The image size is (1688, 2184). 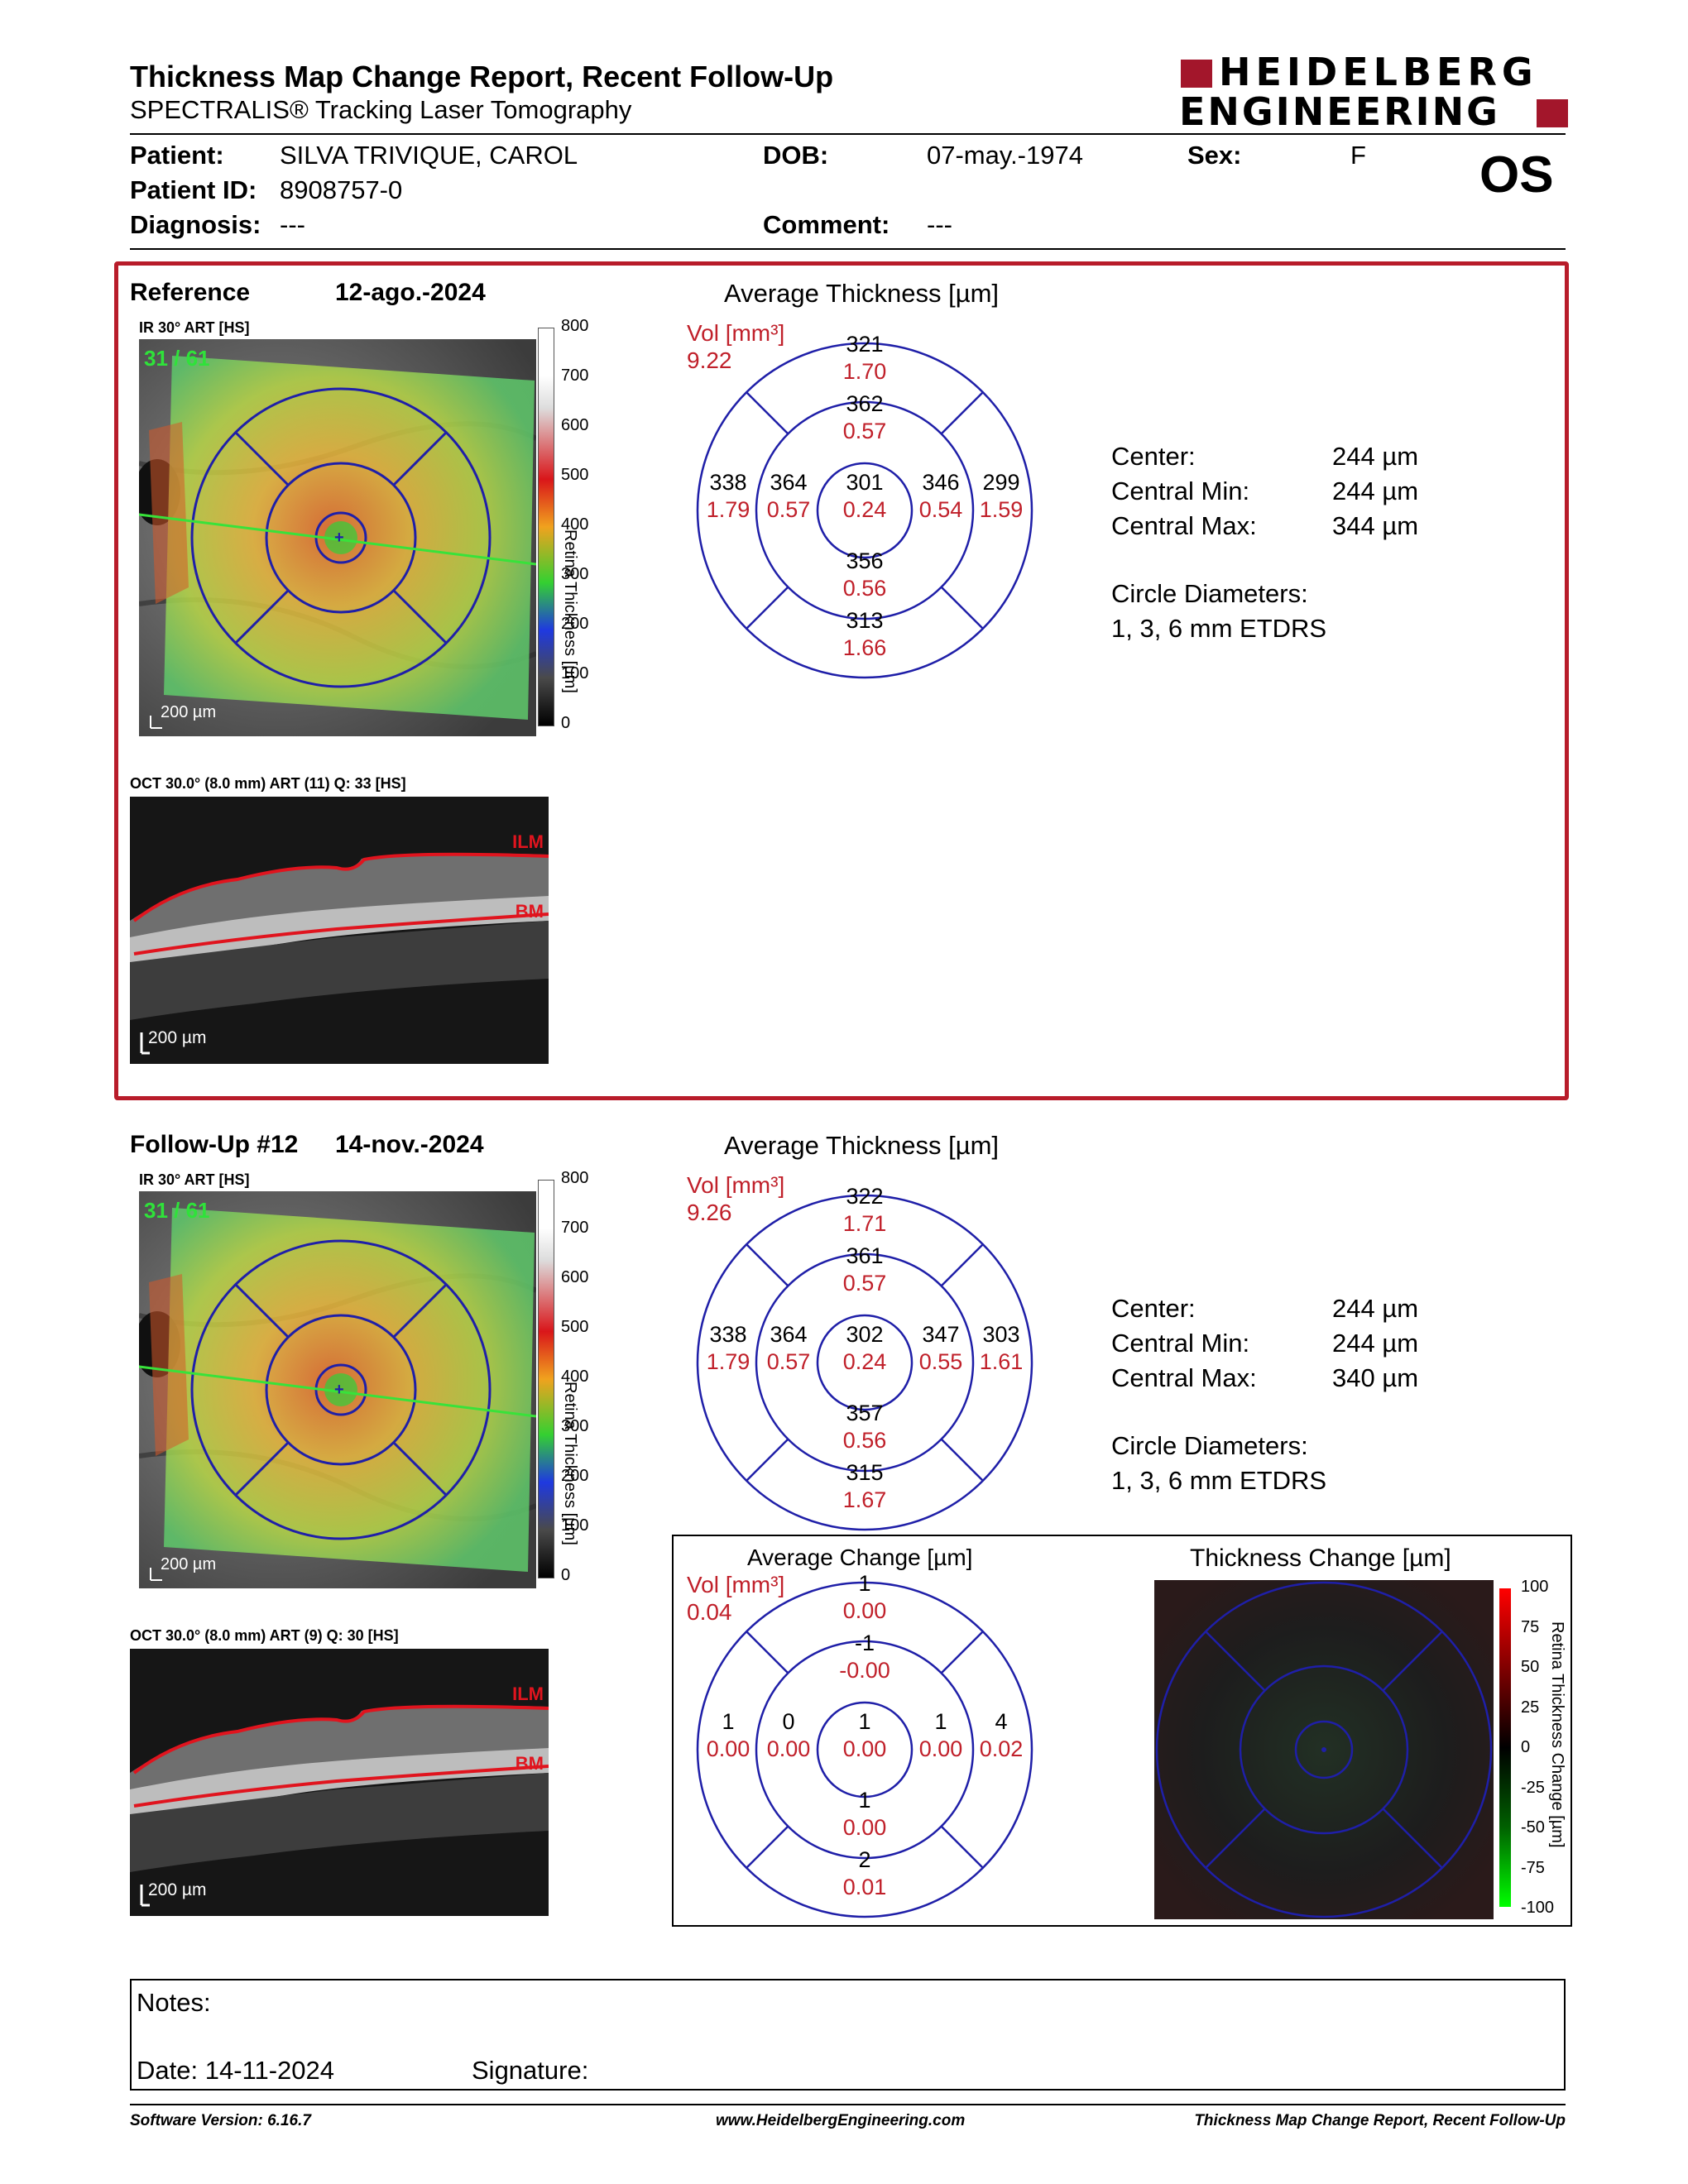 What do you see at coordinates (864, 417) in the screenshot?
I see `ref-inner-top: 362 0.57` at bounding box center [864, 417].